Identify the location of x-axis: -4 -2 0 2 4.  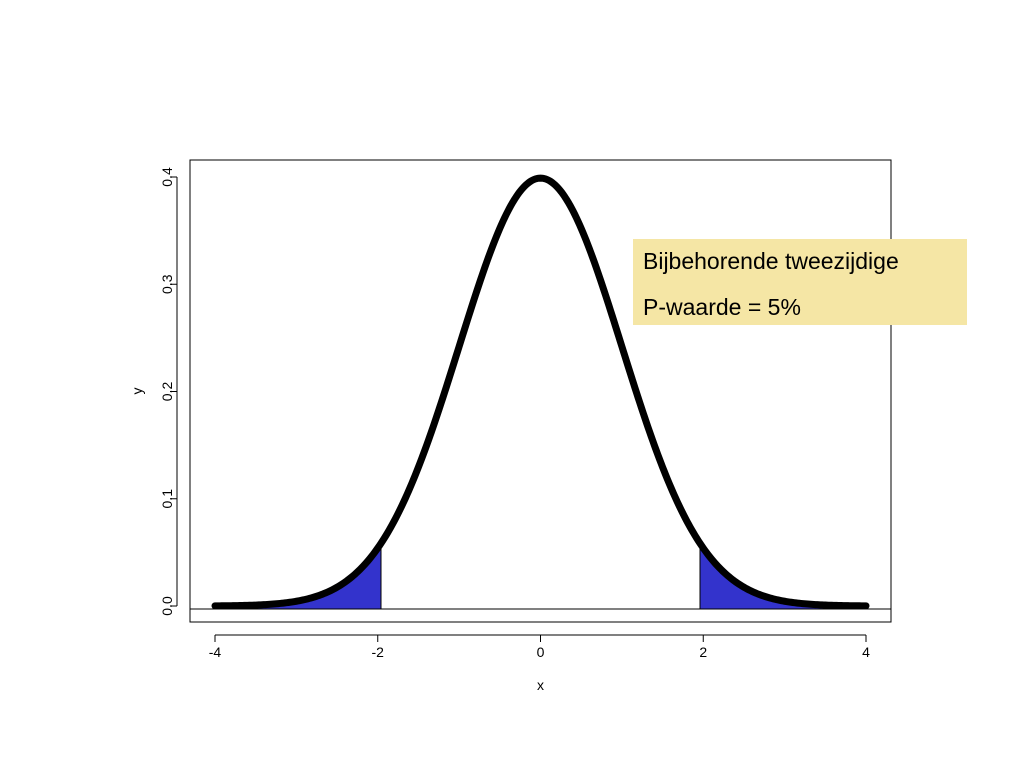
(539, 647).